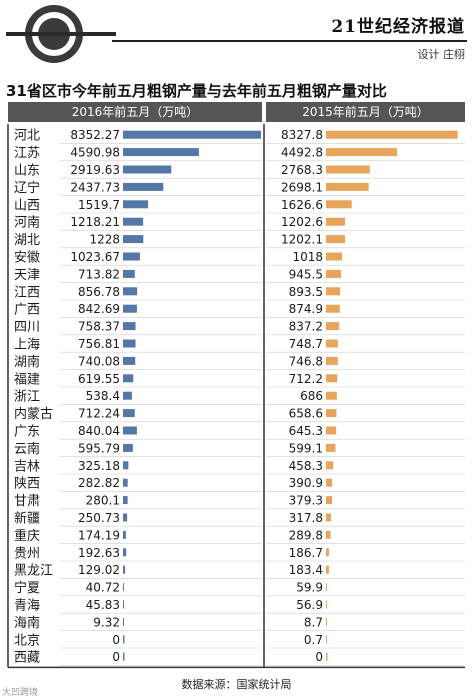  Describe the element at coordinates (302, 135) in the screenshot. I see `value-label-2015: 8327.8` at that location.